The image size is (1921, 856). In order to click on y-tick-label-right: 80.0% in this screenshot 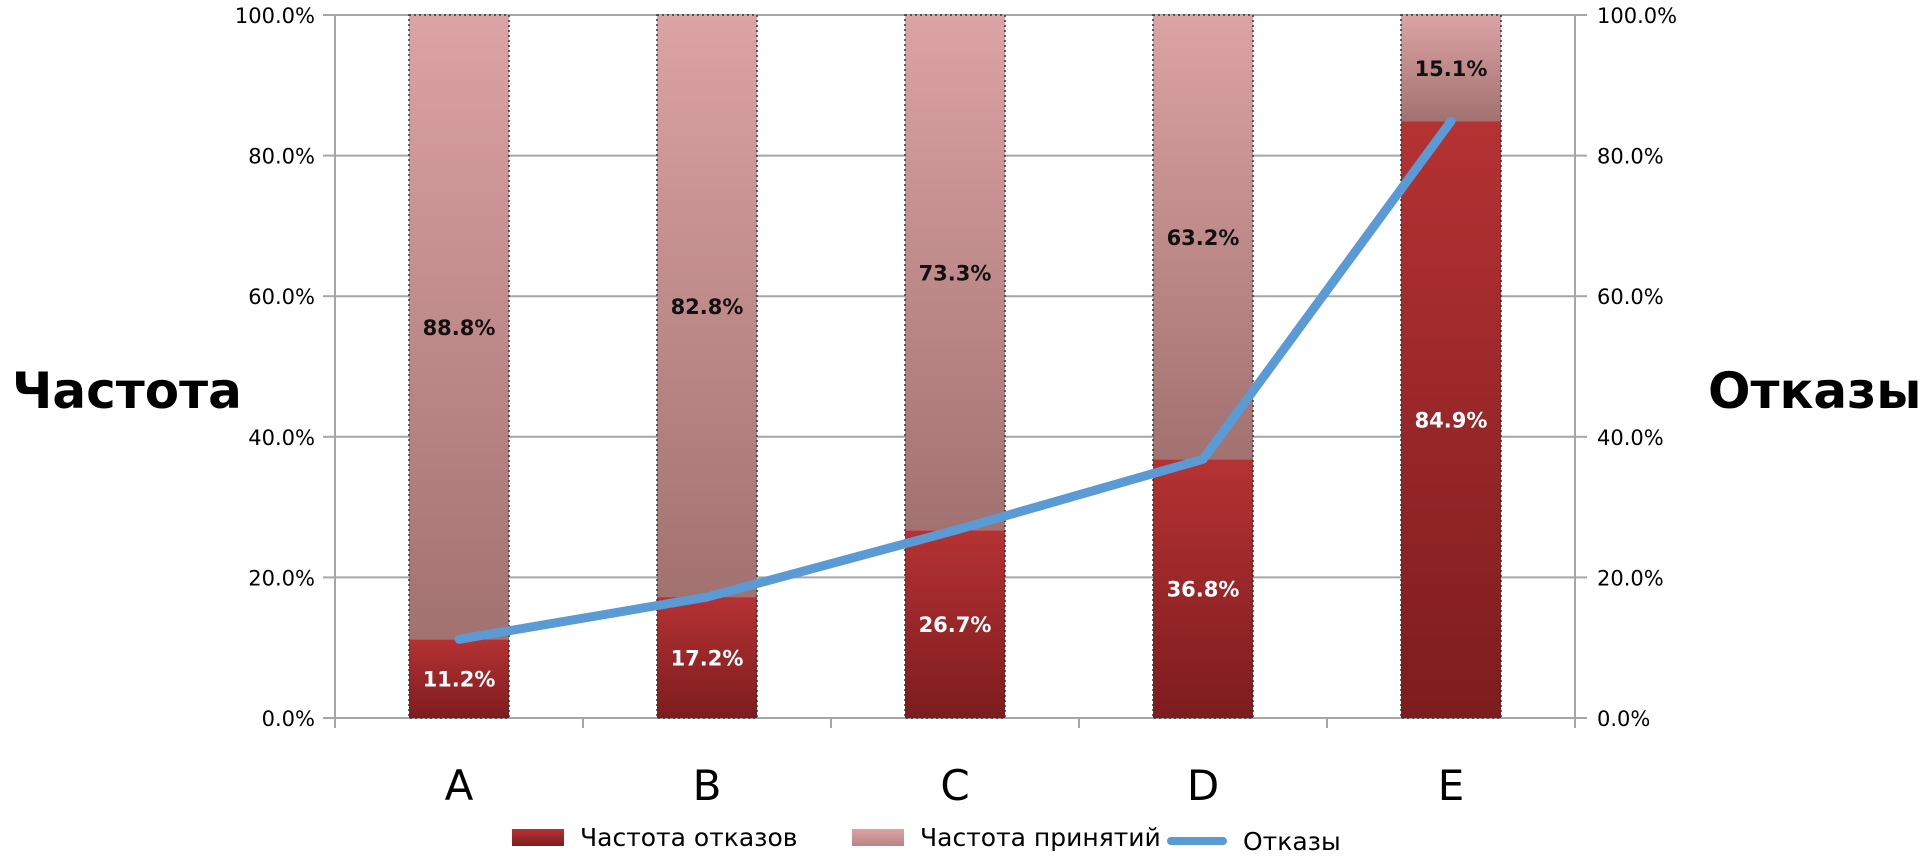, I will do `click(1630, 157)`.